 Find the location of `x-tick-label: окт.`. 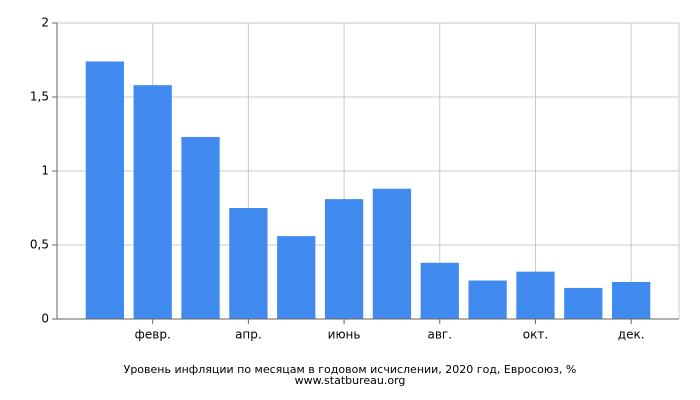

x-tick-label: окт. is located at coordinates (535, 335).